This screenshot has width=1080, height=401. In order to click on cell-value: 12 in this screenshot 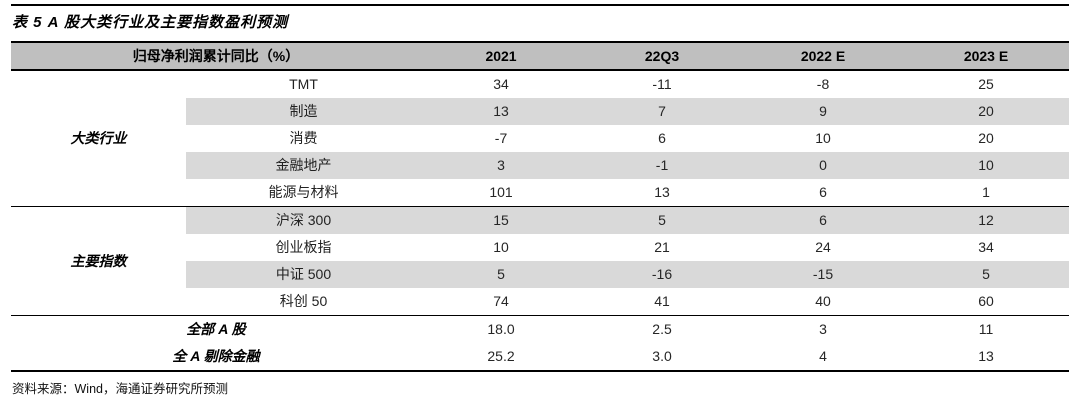, I will do `click(986, 219)`.